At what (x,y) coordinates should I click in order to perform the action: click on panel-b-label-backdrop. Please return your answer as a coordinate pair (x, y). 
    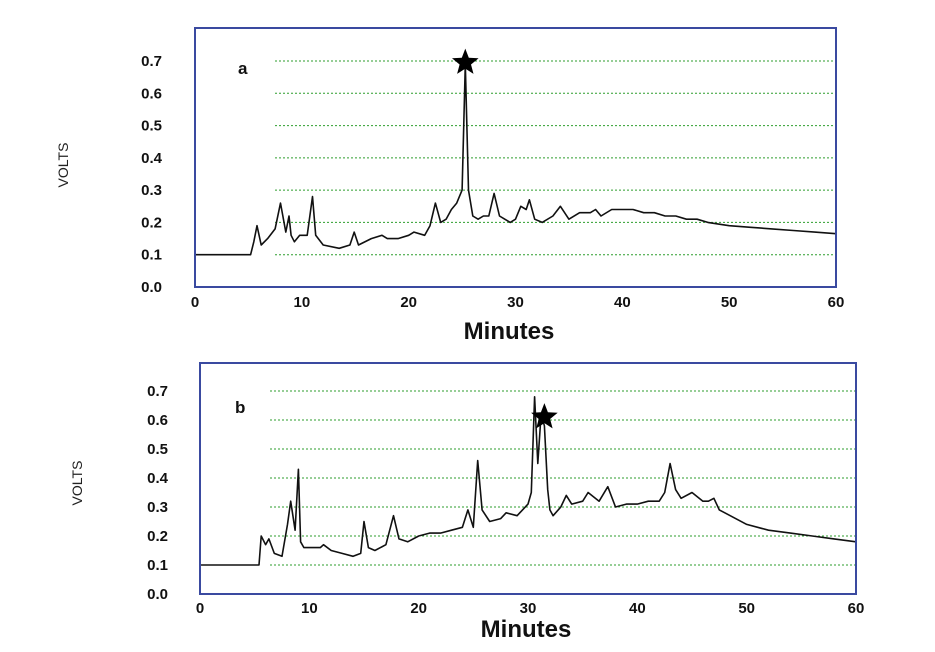
    Looking at the image, I should click on (246, 410).